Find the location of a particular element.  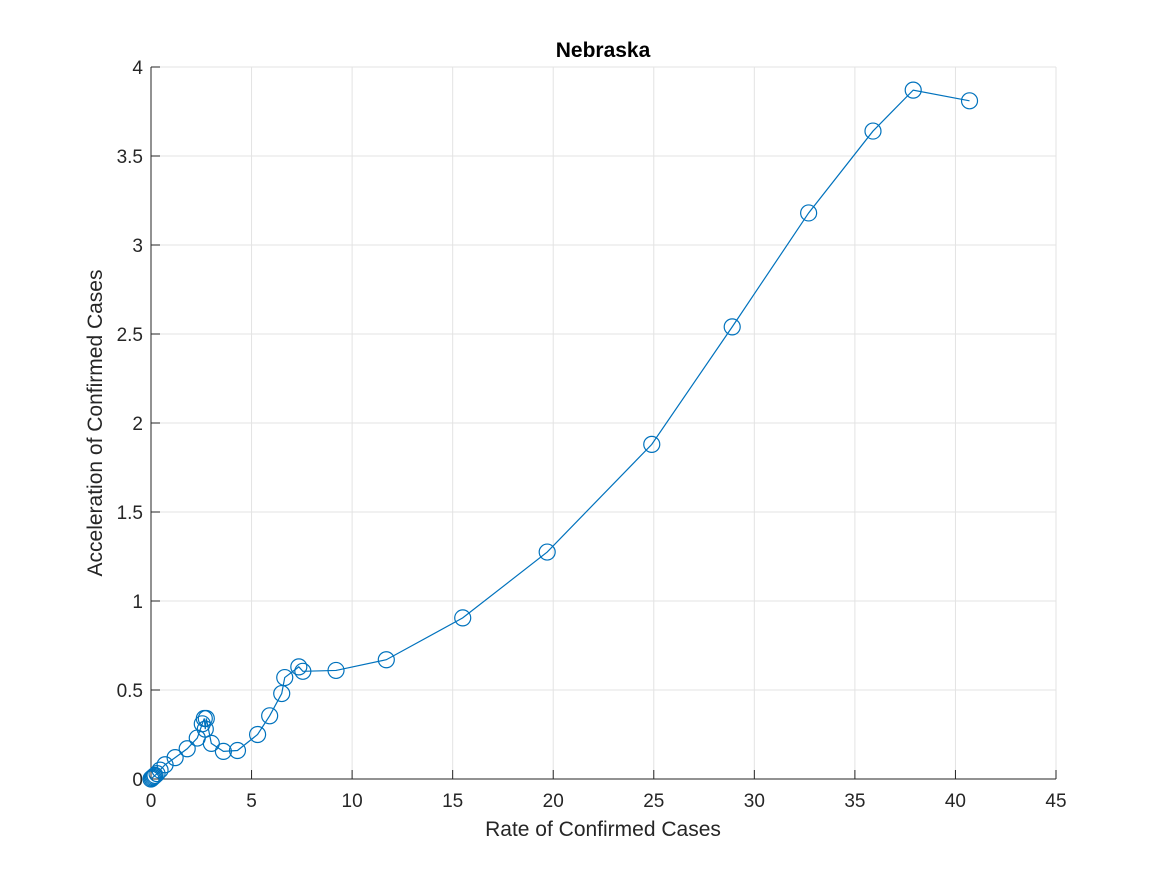

y-tick-label: 4 is located at coordinates (137, 68).